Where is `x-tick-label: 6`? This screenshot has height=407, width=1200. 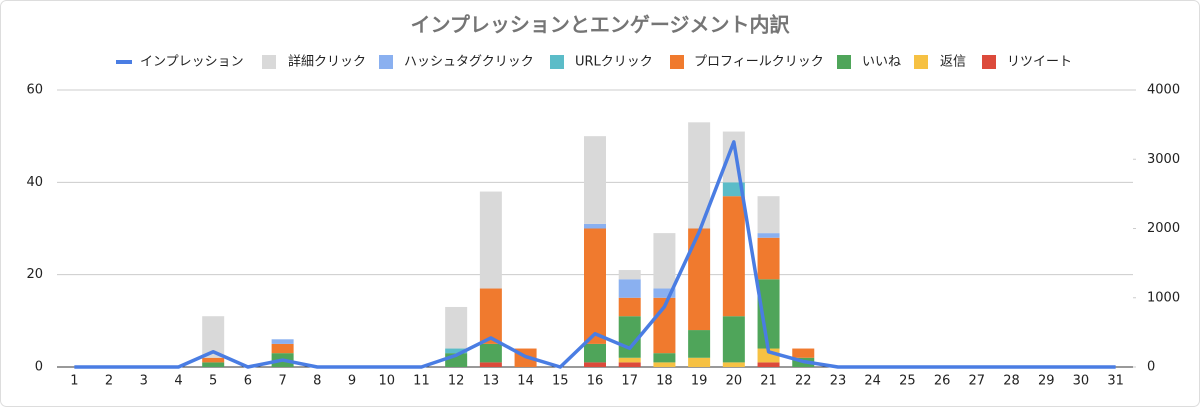 x-tick-label: 6 is located at coordinates (248, 381).